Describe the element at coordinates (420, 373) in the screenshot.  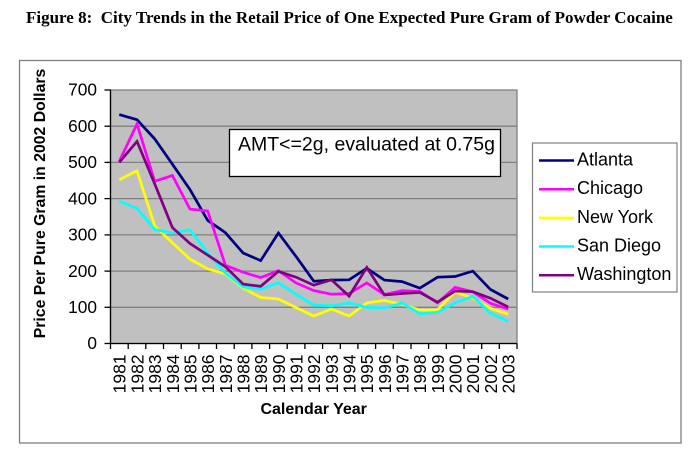
I see `svg-text: 1998` at that location.